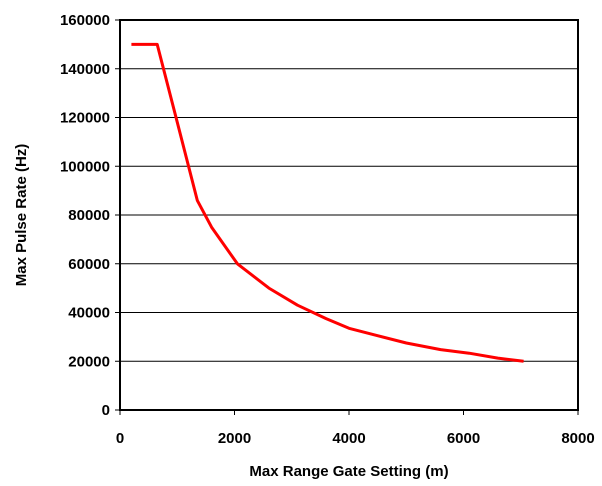 This screenshot has width=602, height=486. Describe the element at coordinates (120, 438) in the screenshot. I see `x-tick-label: 0` at that location.